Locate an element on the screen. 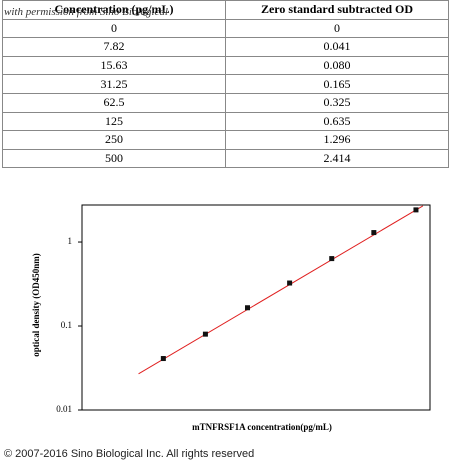 The height and width of the screenshot is (466, 450). y-tick-label: 1 is located at coordinates (70, 241).